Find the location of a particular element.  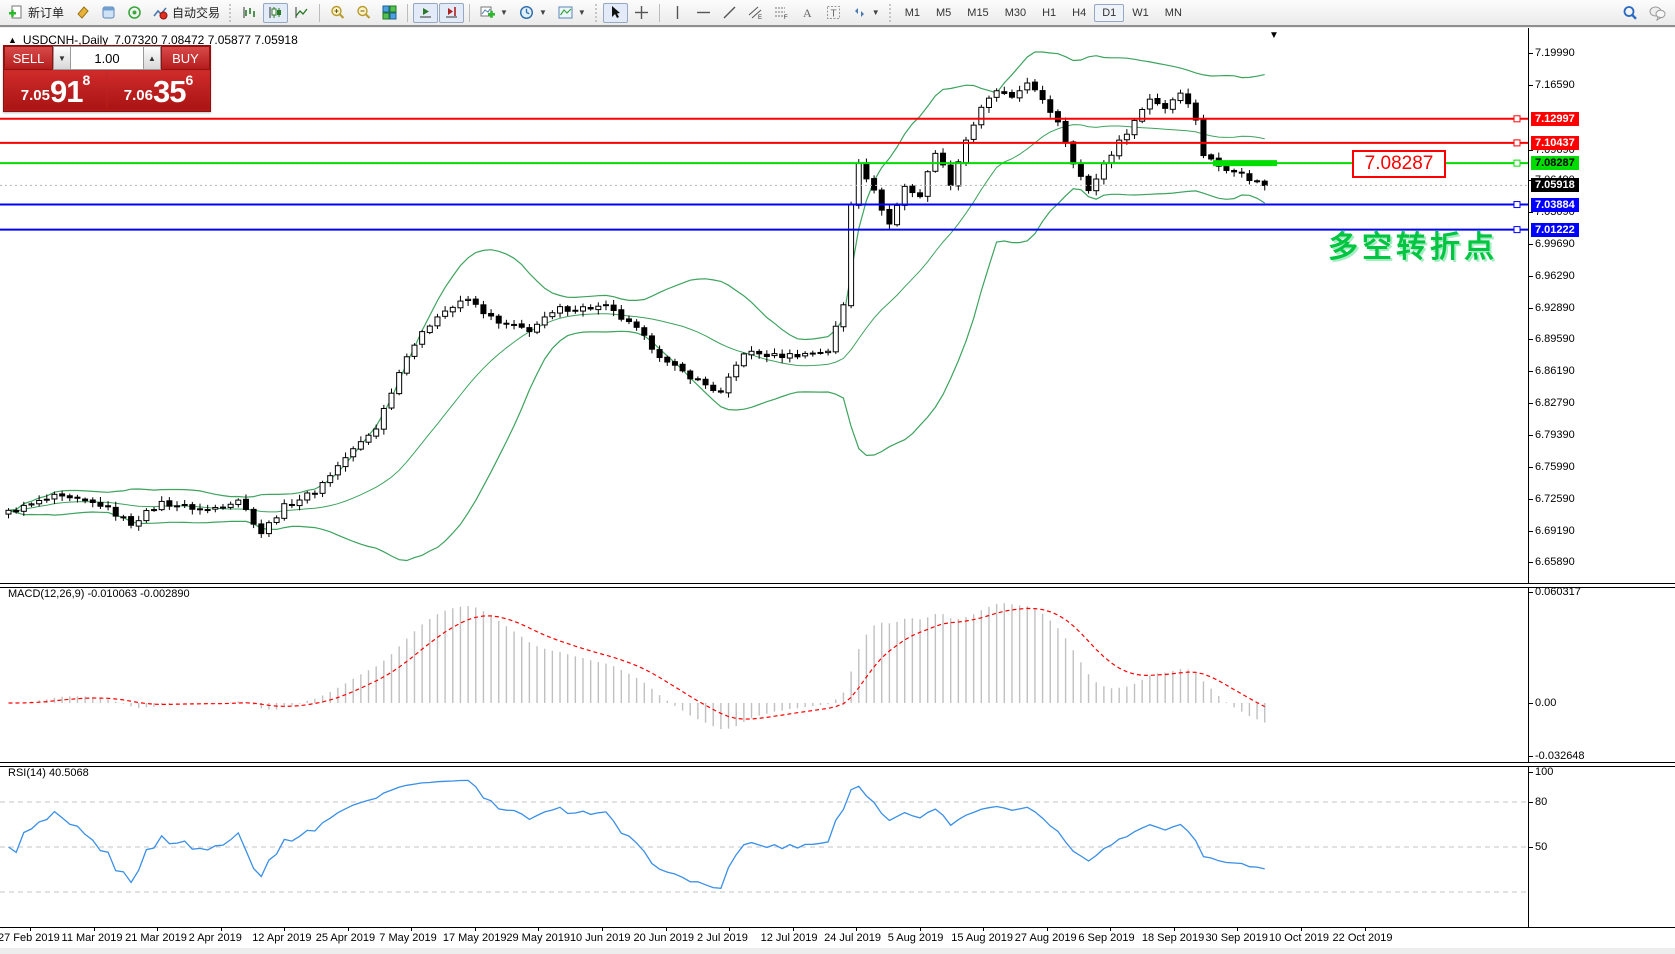

date-label: 12 Apr 2019 is located at coordinates (282, 938).